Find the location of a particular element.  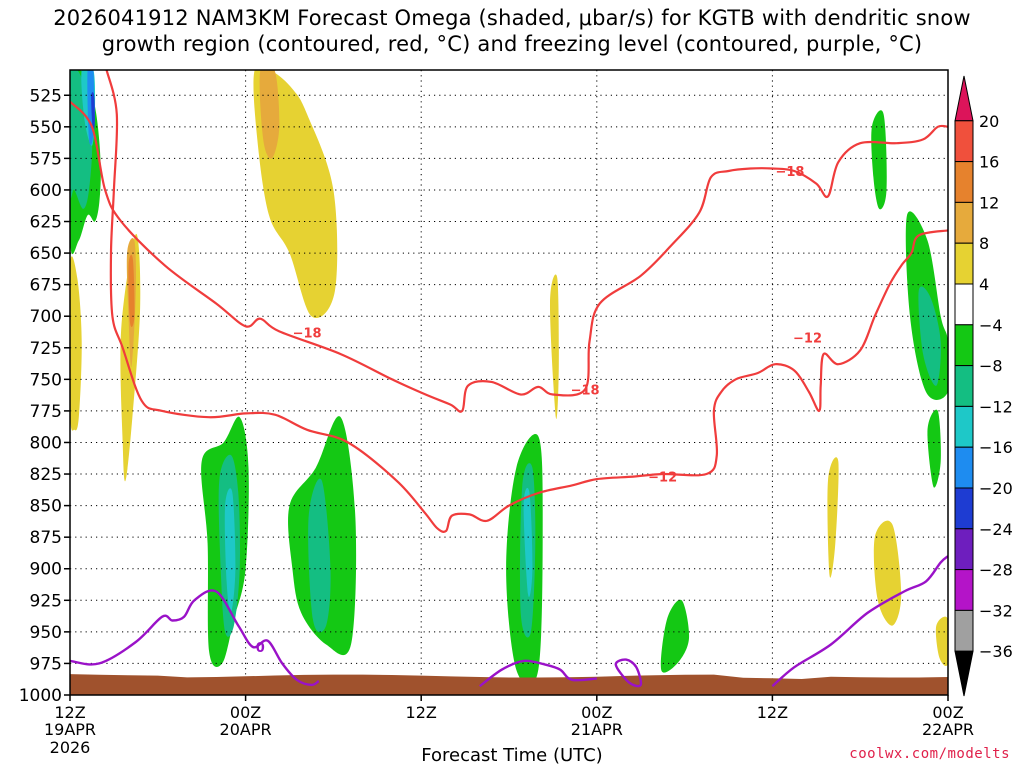

x-tick-label-36: 00Z is located at coordinates (596, 712).